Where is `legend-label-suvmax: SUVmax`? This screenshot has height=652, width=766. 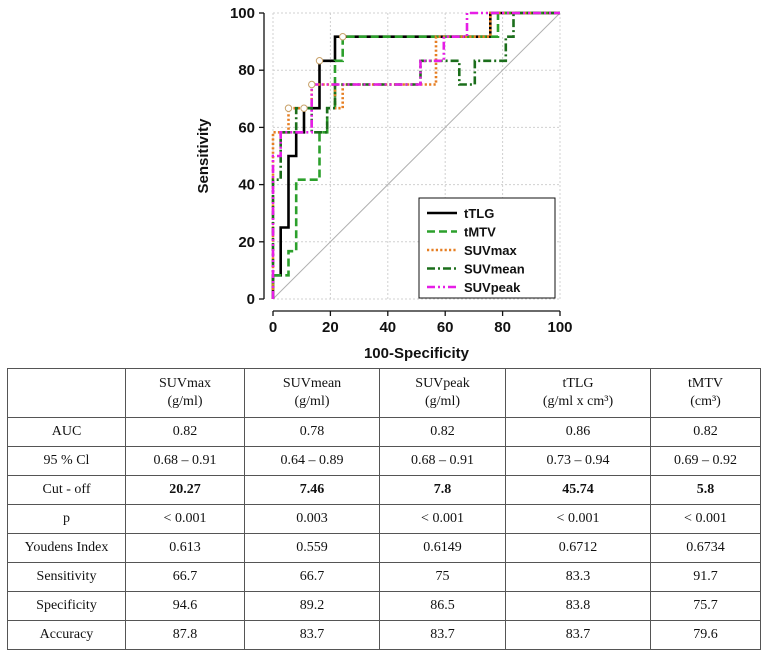 legend-label-suvmax: SUVmax is located at coordinates (491, 250).